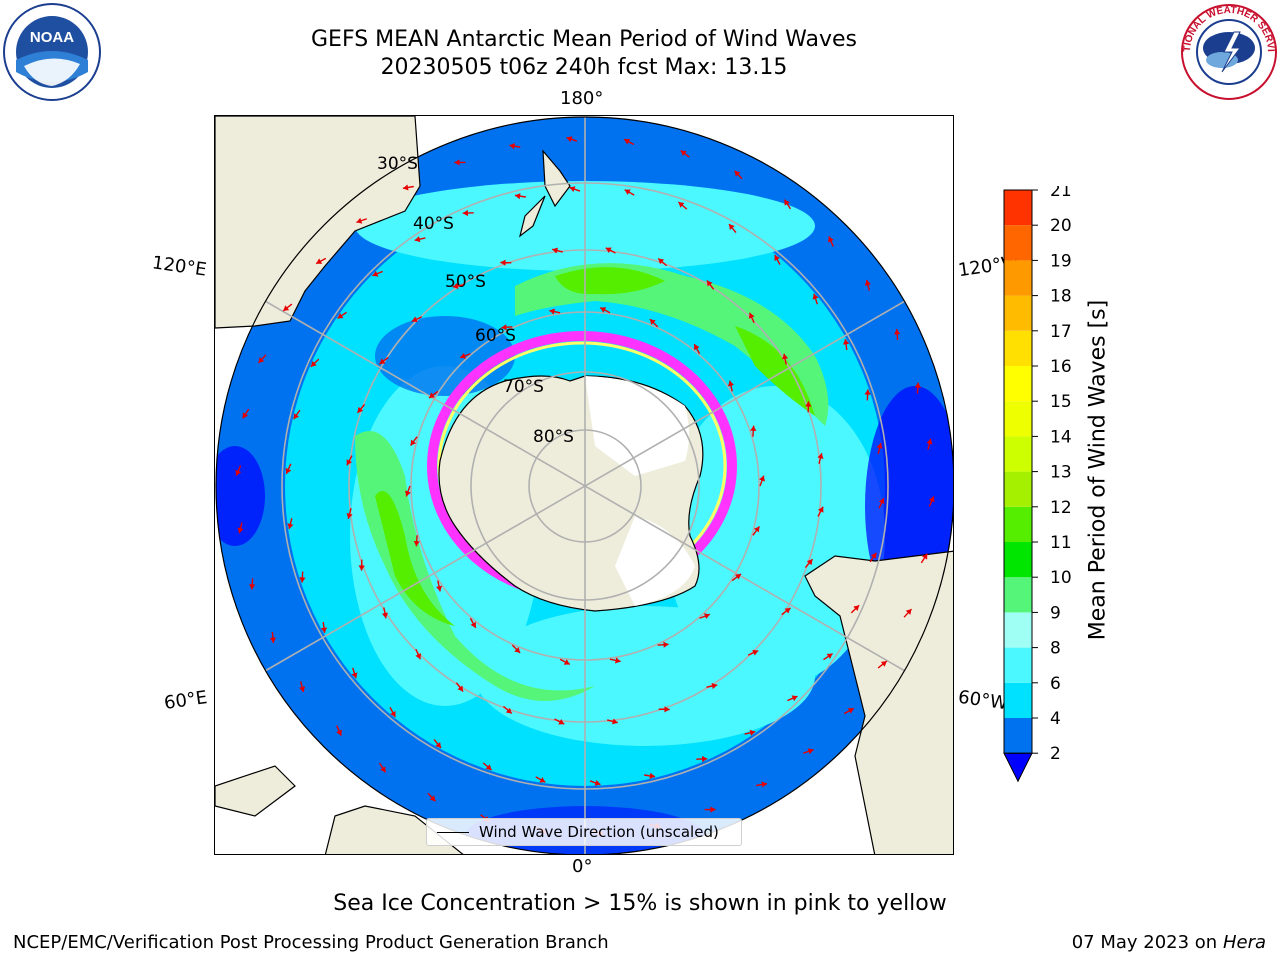 Image resolution: width=1280 pixels, height=960 pixels. Describe the element at coordinates (645, 676) in the screenshot. I see `wave-patch` at that location.